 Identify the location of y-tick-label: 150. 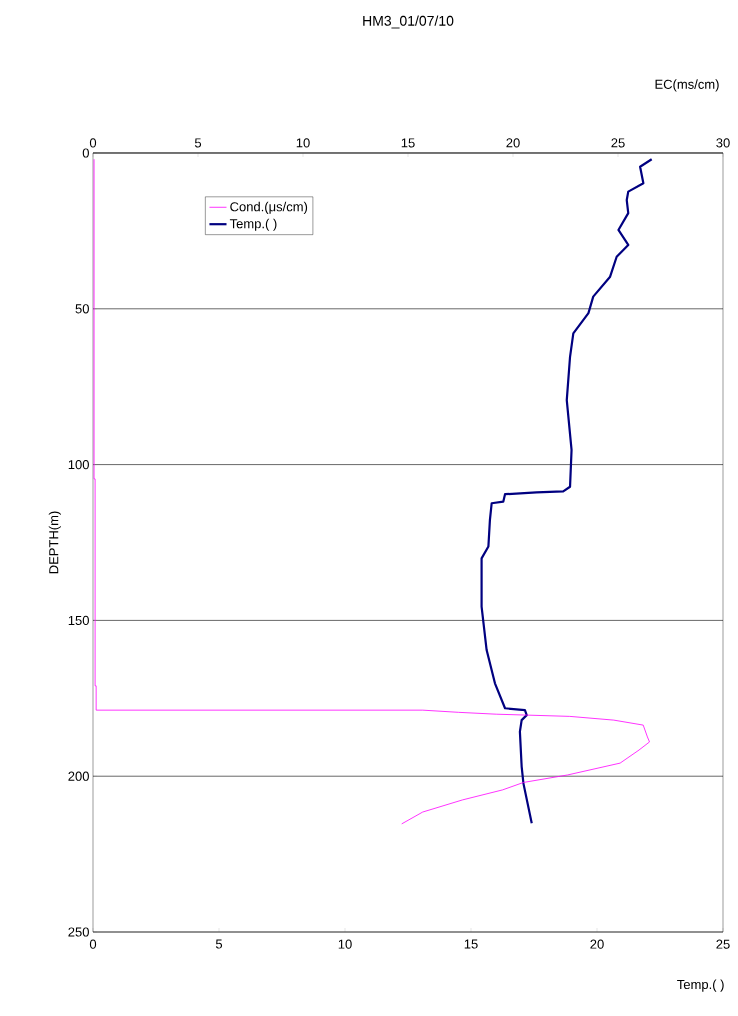
(78, 620).